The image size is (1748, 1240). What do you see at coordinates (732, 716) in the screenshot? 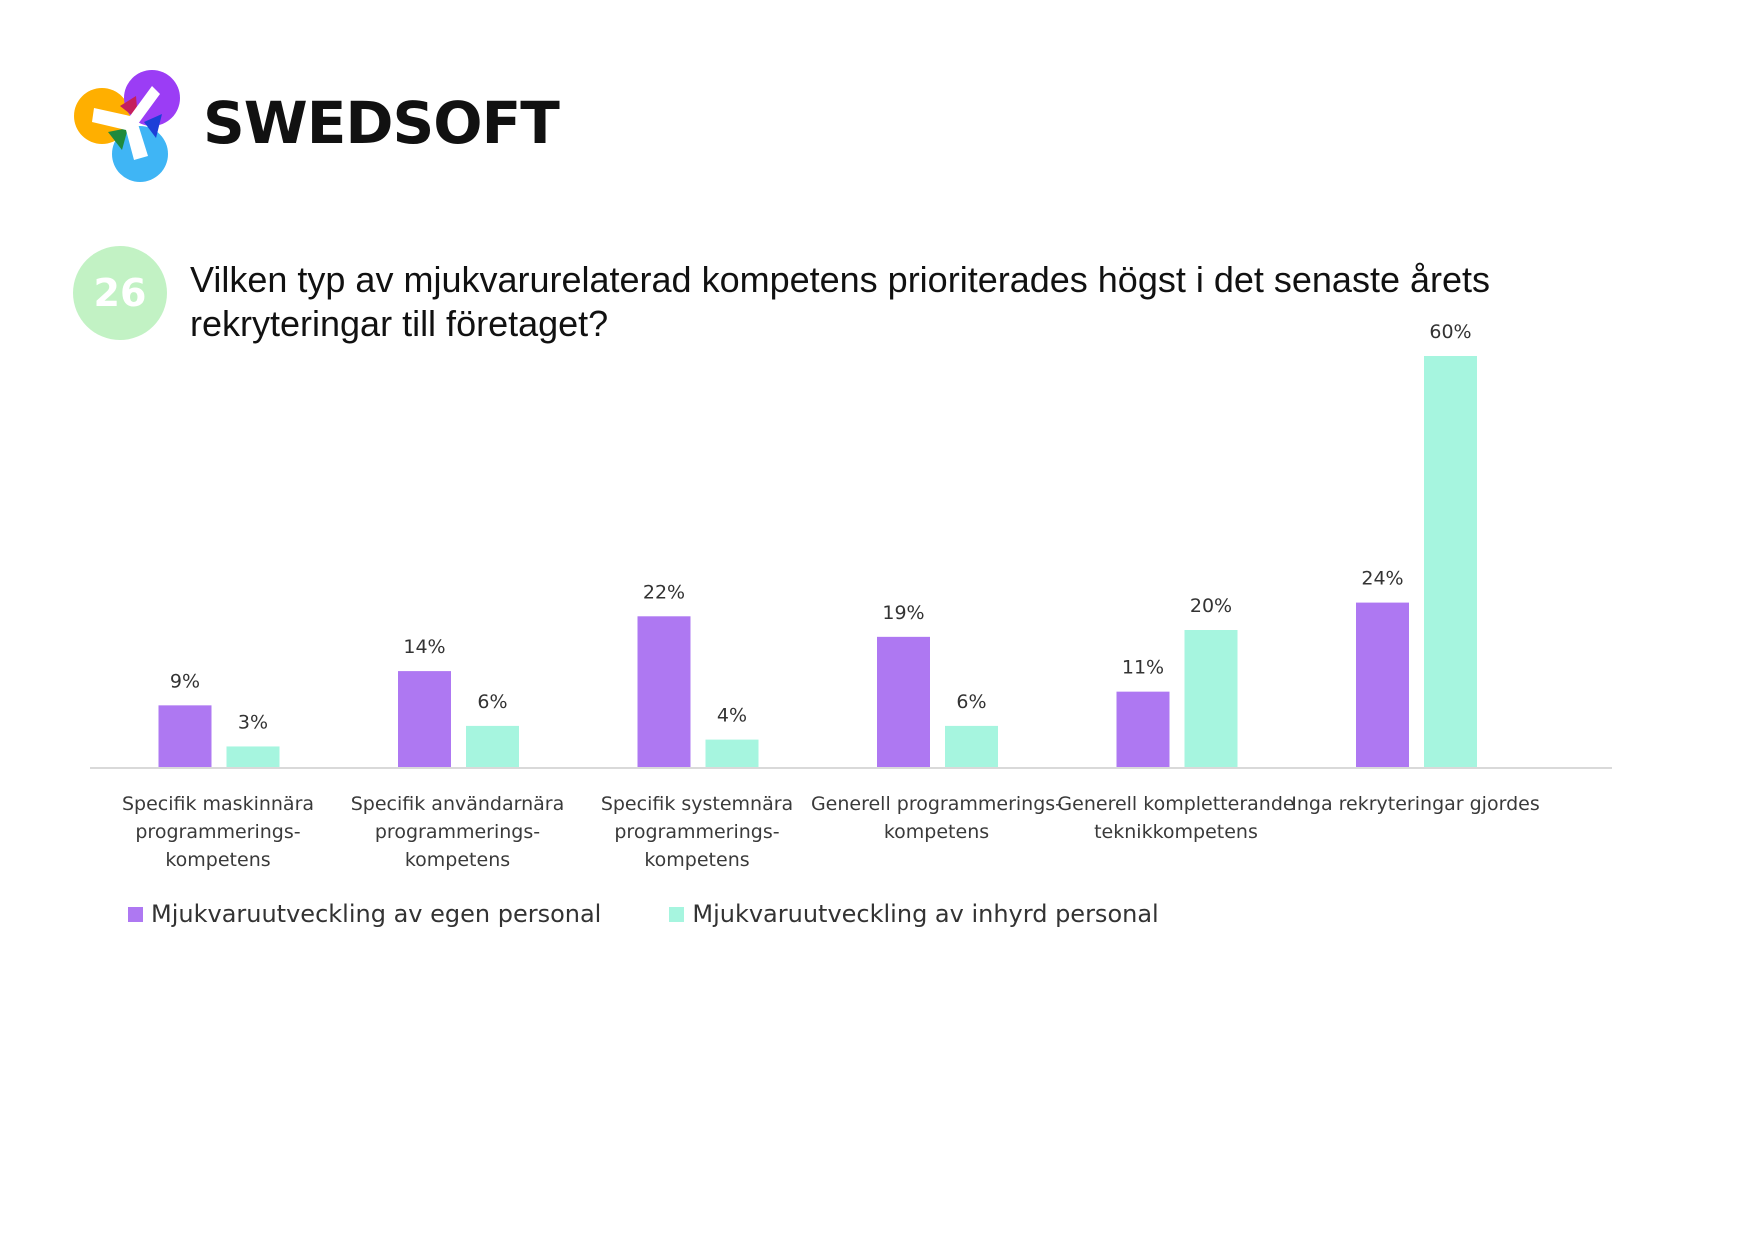
I see `data-label-2-3: 4%` at bounding box center [732, 716].